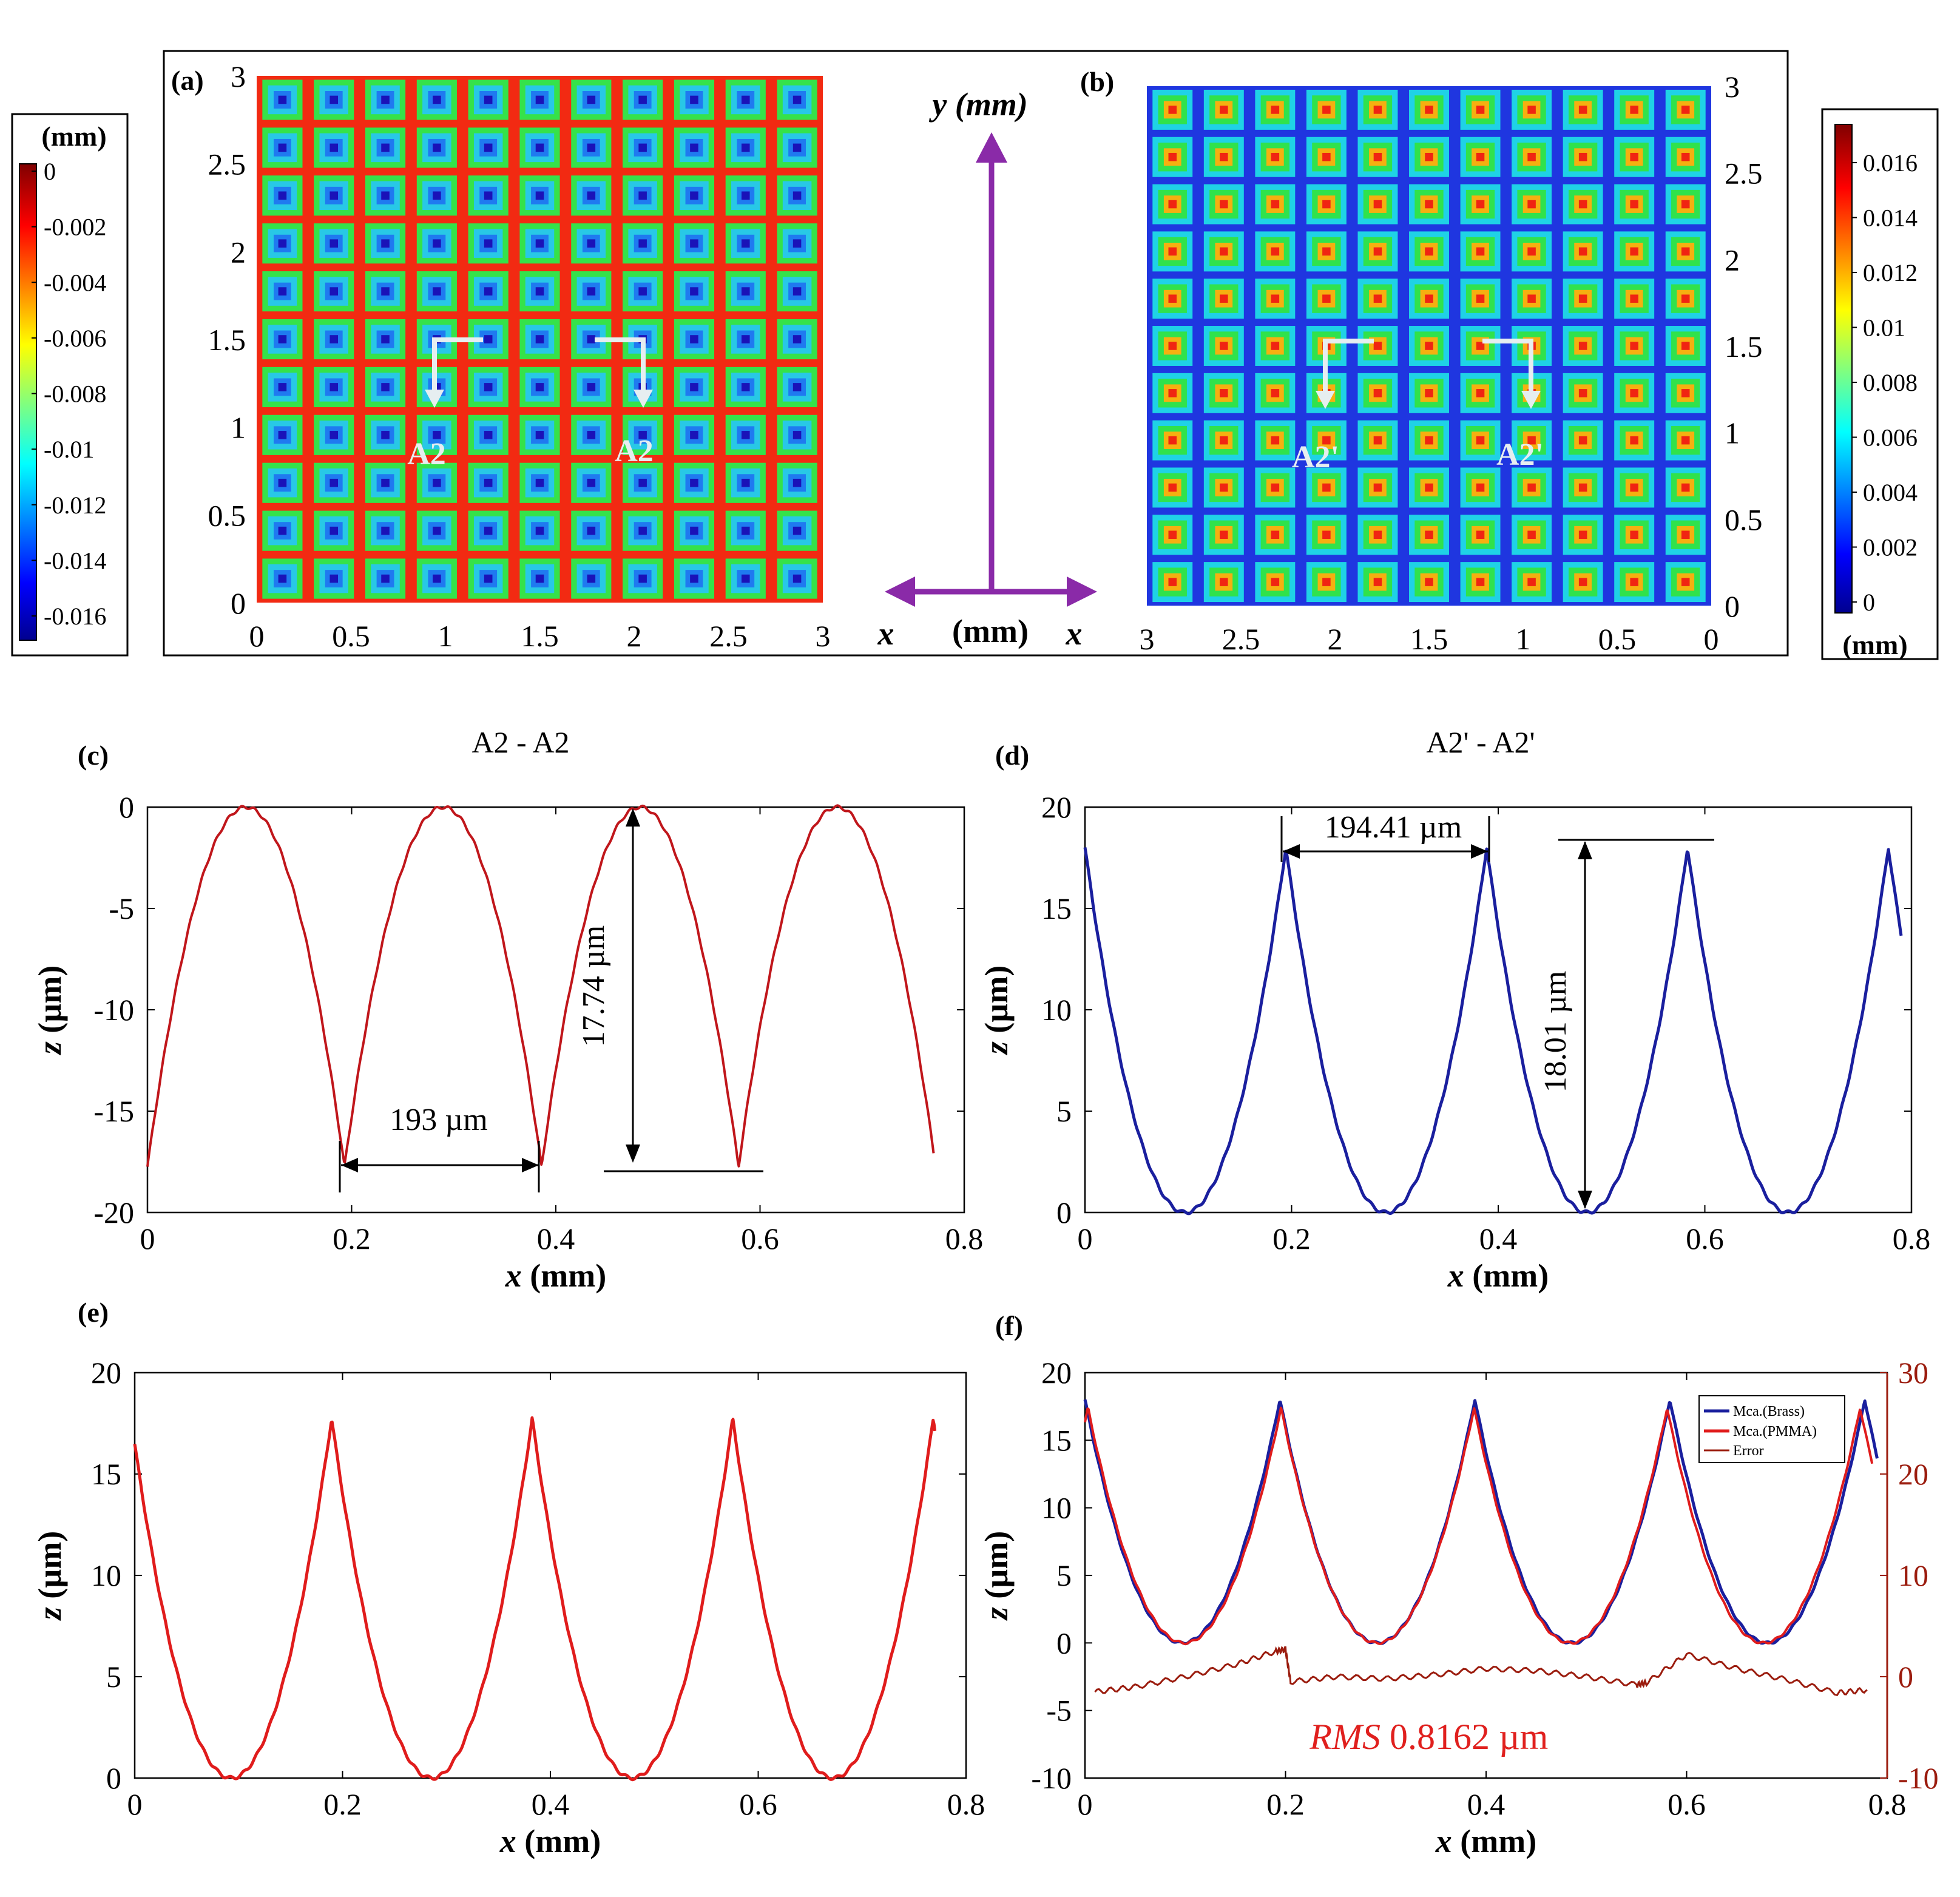  What do you see at coordinates (1890, 547) in the screenshot?
I see `colorbar-right-tick-label: 0.002` at bounding box center [1890, 547].